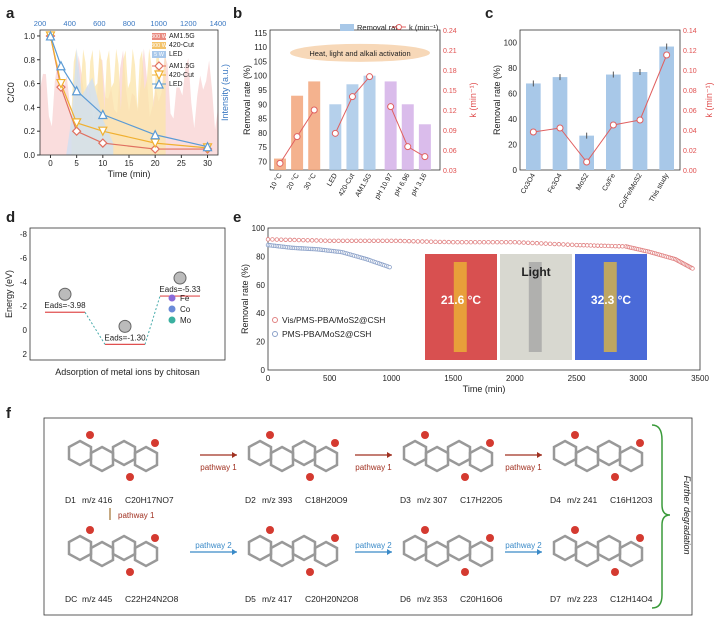 The height and width of the screenshot is (625, 720). Describe the element at coordinates (293, 181) in the screenshot. I see `x-category-label-b: 20 °C` at that location.